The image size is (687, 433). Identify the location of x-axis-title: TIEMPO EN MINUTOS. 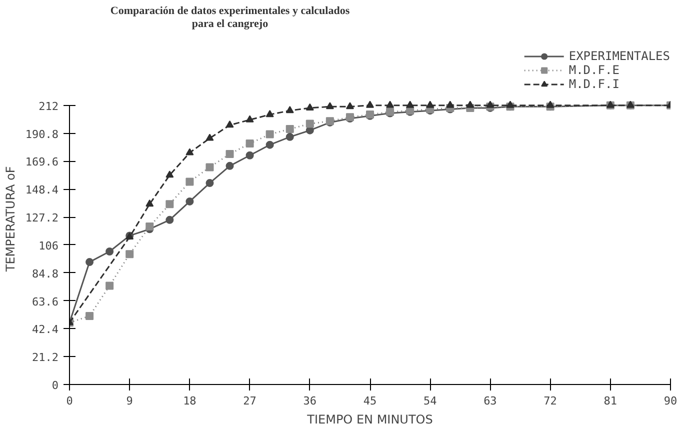
(369, 419).